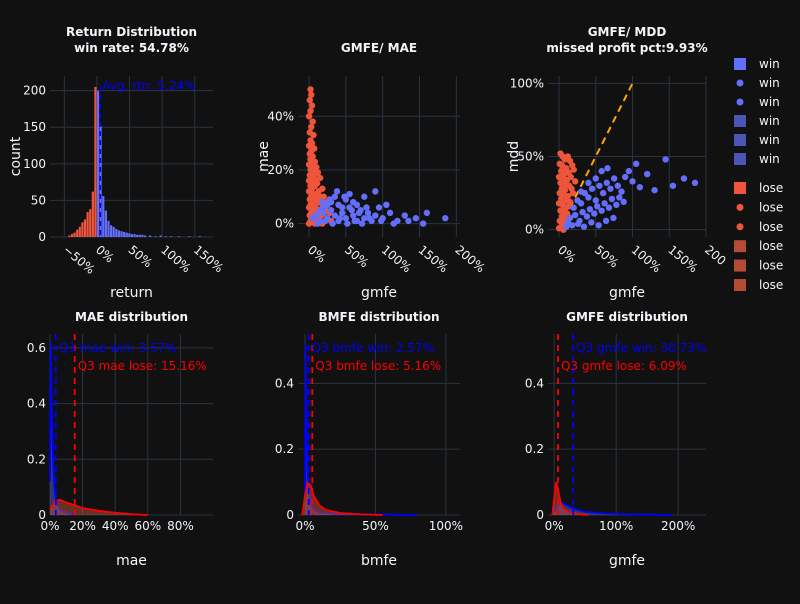 This screenshot has height=604, width=800. Describe the element at coordinates (682, 259) in the screenshot. I see `x-tick-label: 150%` at that location.